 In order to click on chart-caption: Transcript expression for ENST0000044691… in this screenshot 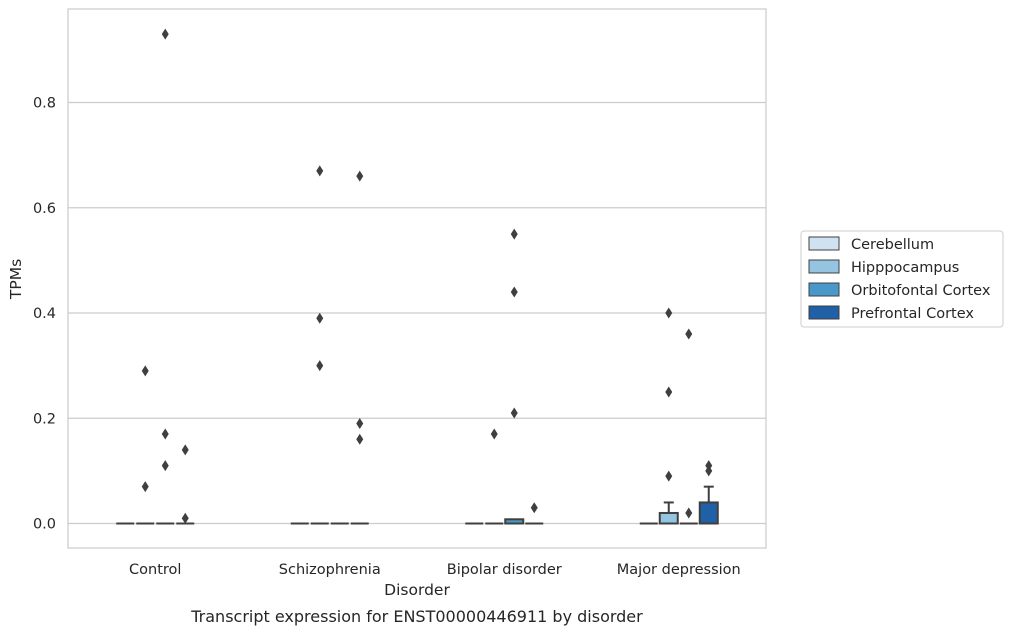, I will do `click(416, 616)`.